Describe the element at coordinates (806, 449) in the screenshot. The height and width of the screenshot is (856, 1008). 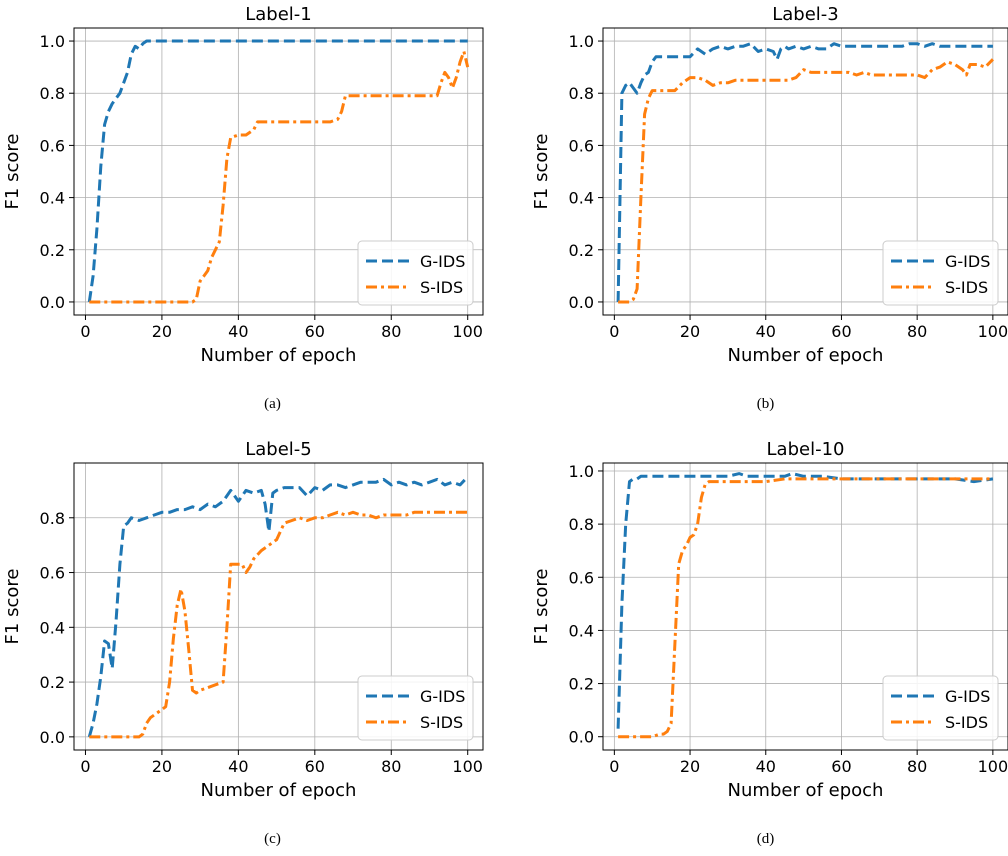
I see `chart-title: Label-10` at that location.